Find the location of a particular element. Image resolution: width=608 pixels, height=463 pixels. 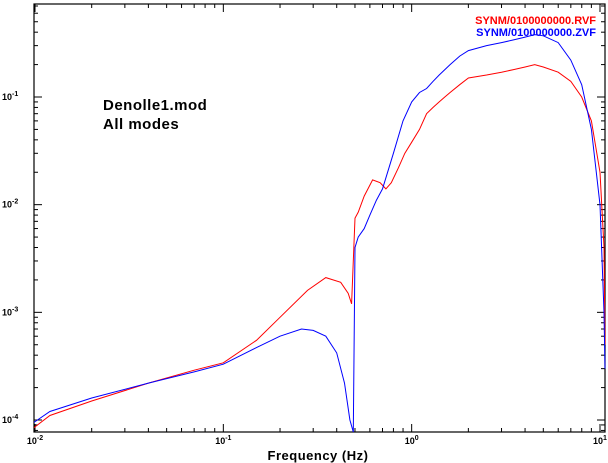

y-tick-label: 10⁻³ is located at coordinates (10, 311).